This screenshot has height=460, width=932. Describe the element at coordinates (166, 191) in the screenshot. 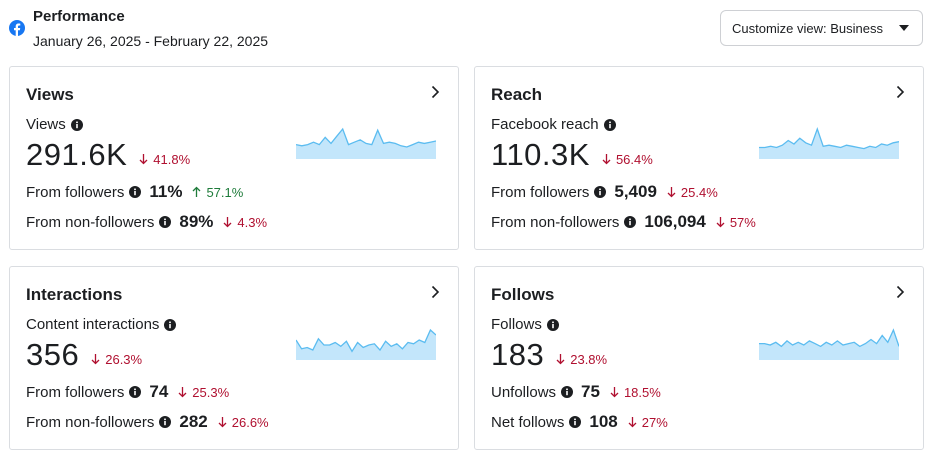

I see `breakdown-value: 11%` at that location.